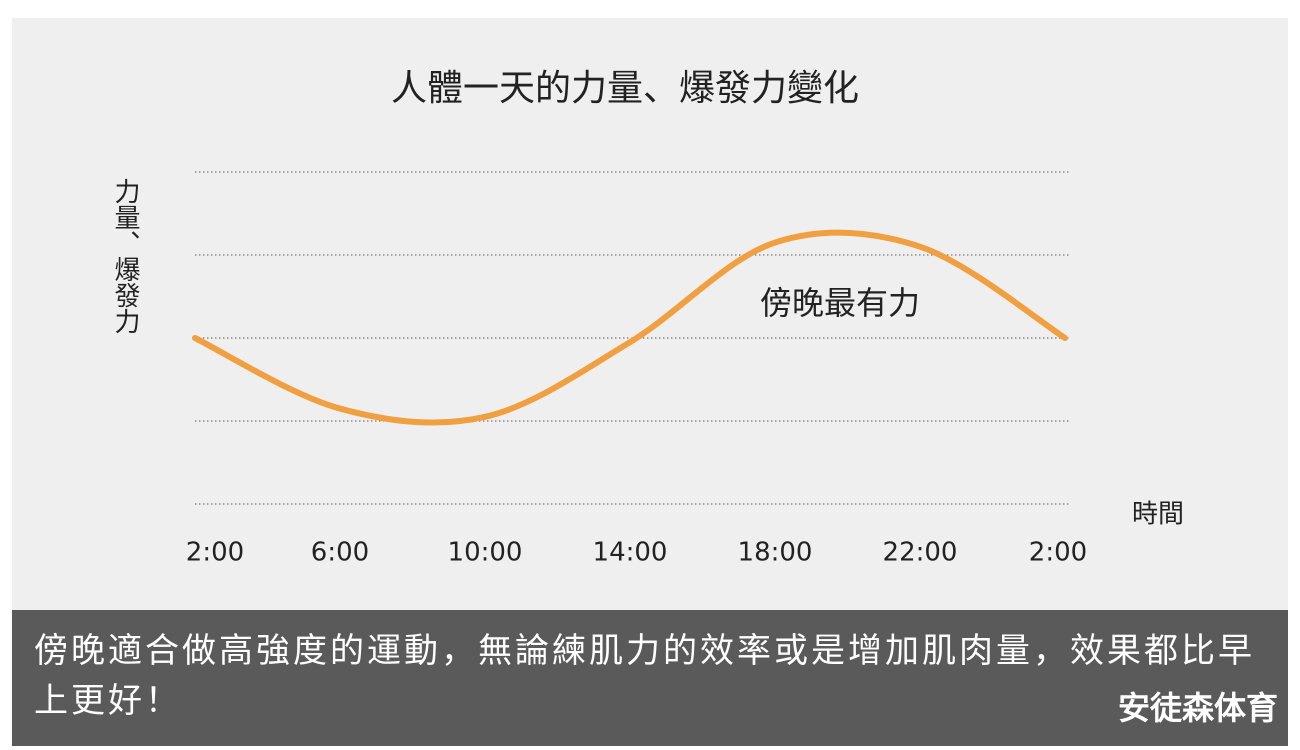 The height and width of the screenshot is (750, 1300). What do you see at coordinates (625, 88) in the screenshot?
I see `chart-title: 人體一天的力量、爆發力變化` at bounding box center [625, 88].